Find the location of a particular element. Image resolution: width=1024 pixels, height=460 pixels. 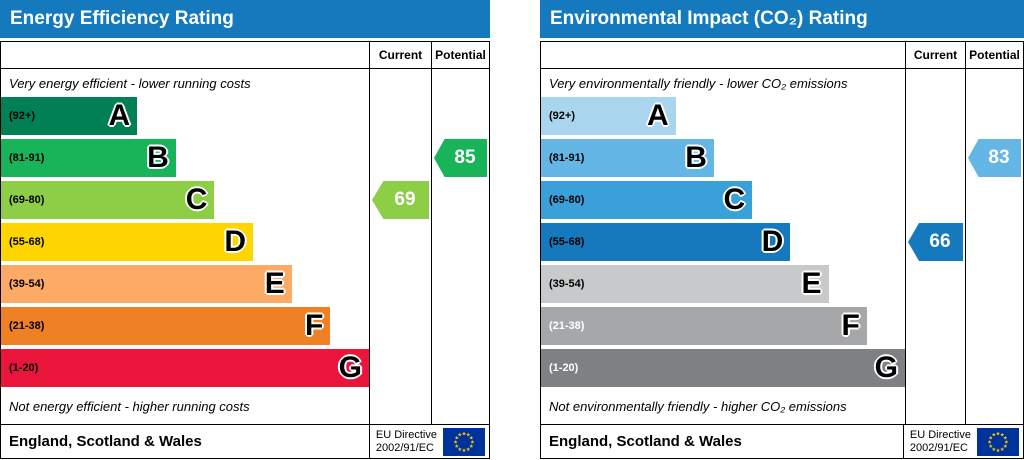

potential-column: Potential 85 is located at coordinates (460, 233).